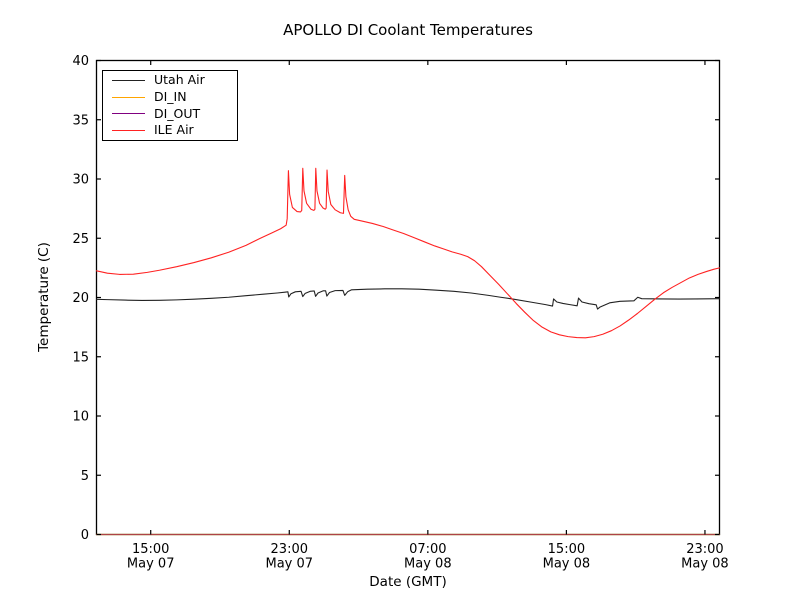  What do you see at coordinates (80, 61) in the screenshot?
I see `y-tick-label: 40` at bounding box center [80, 61].